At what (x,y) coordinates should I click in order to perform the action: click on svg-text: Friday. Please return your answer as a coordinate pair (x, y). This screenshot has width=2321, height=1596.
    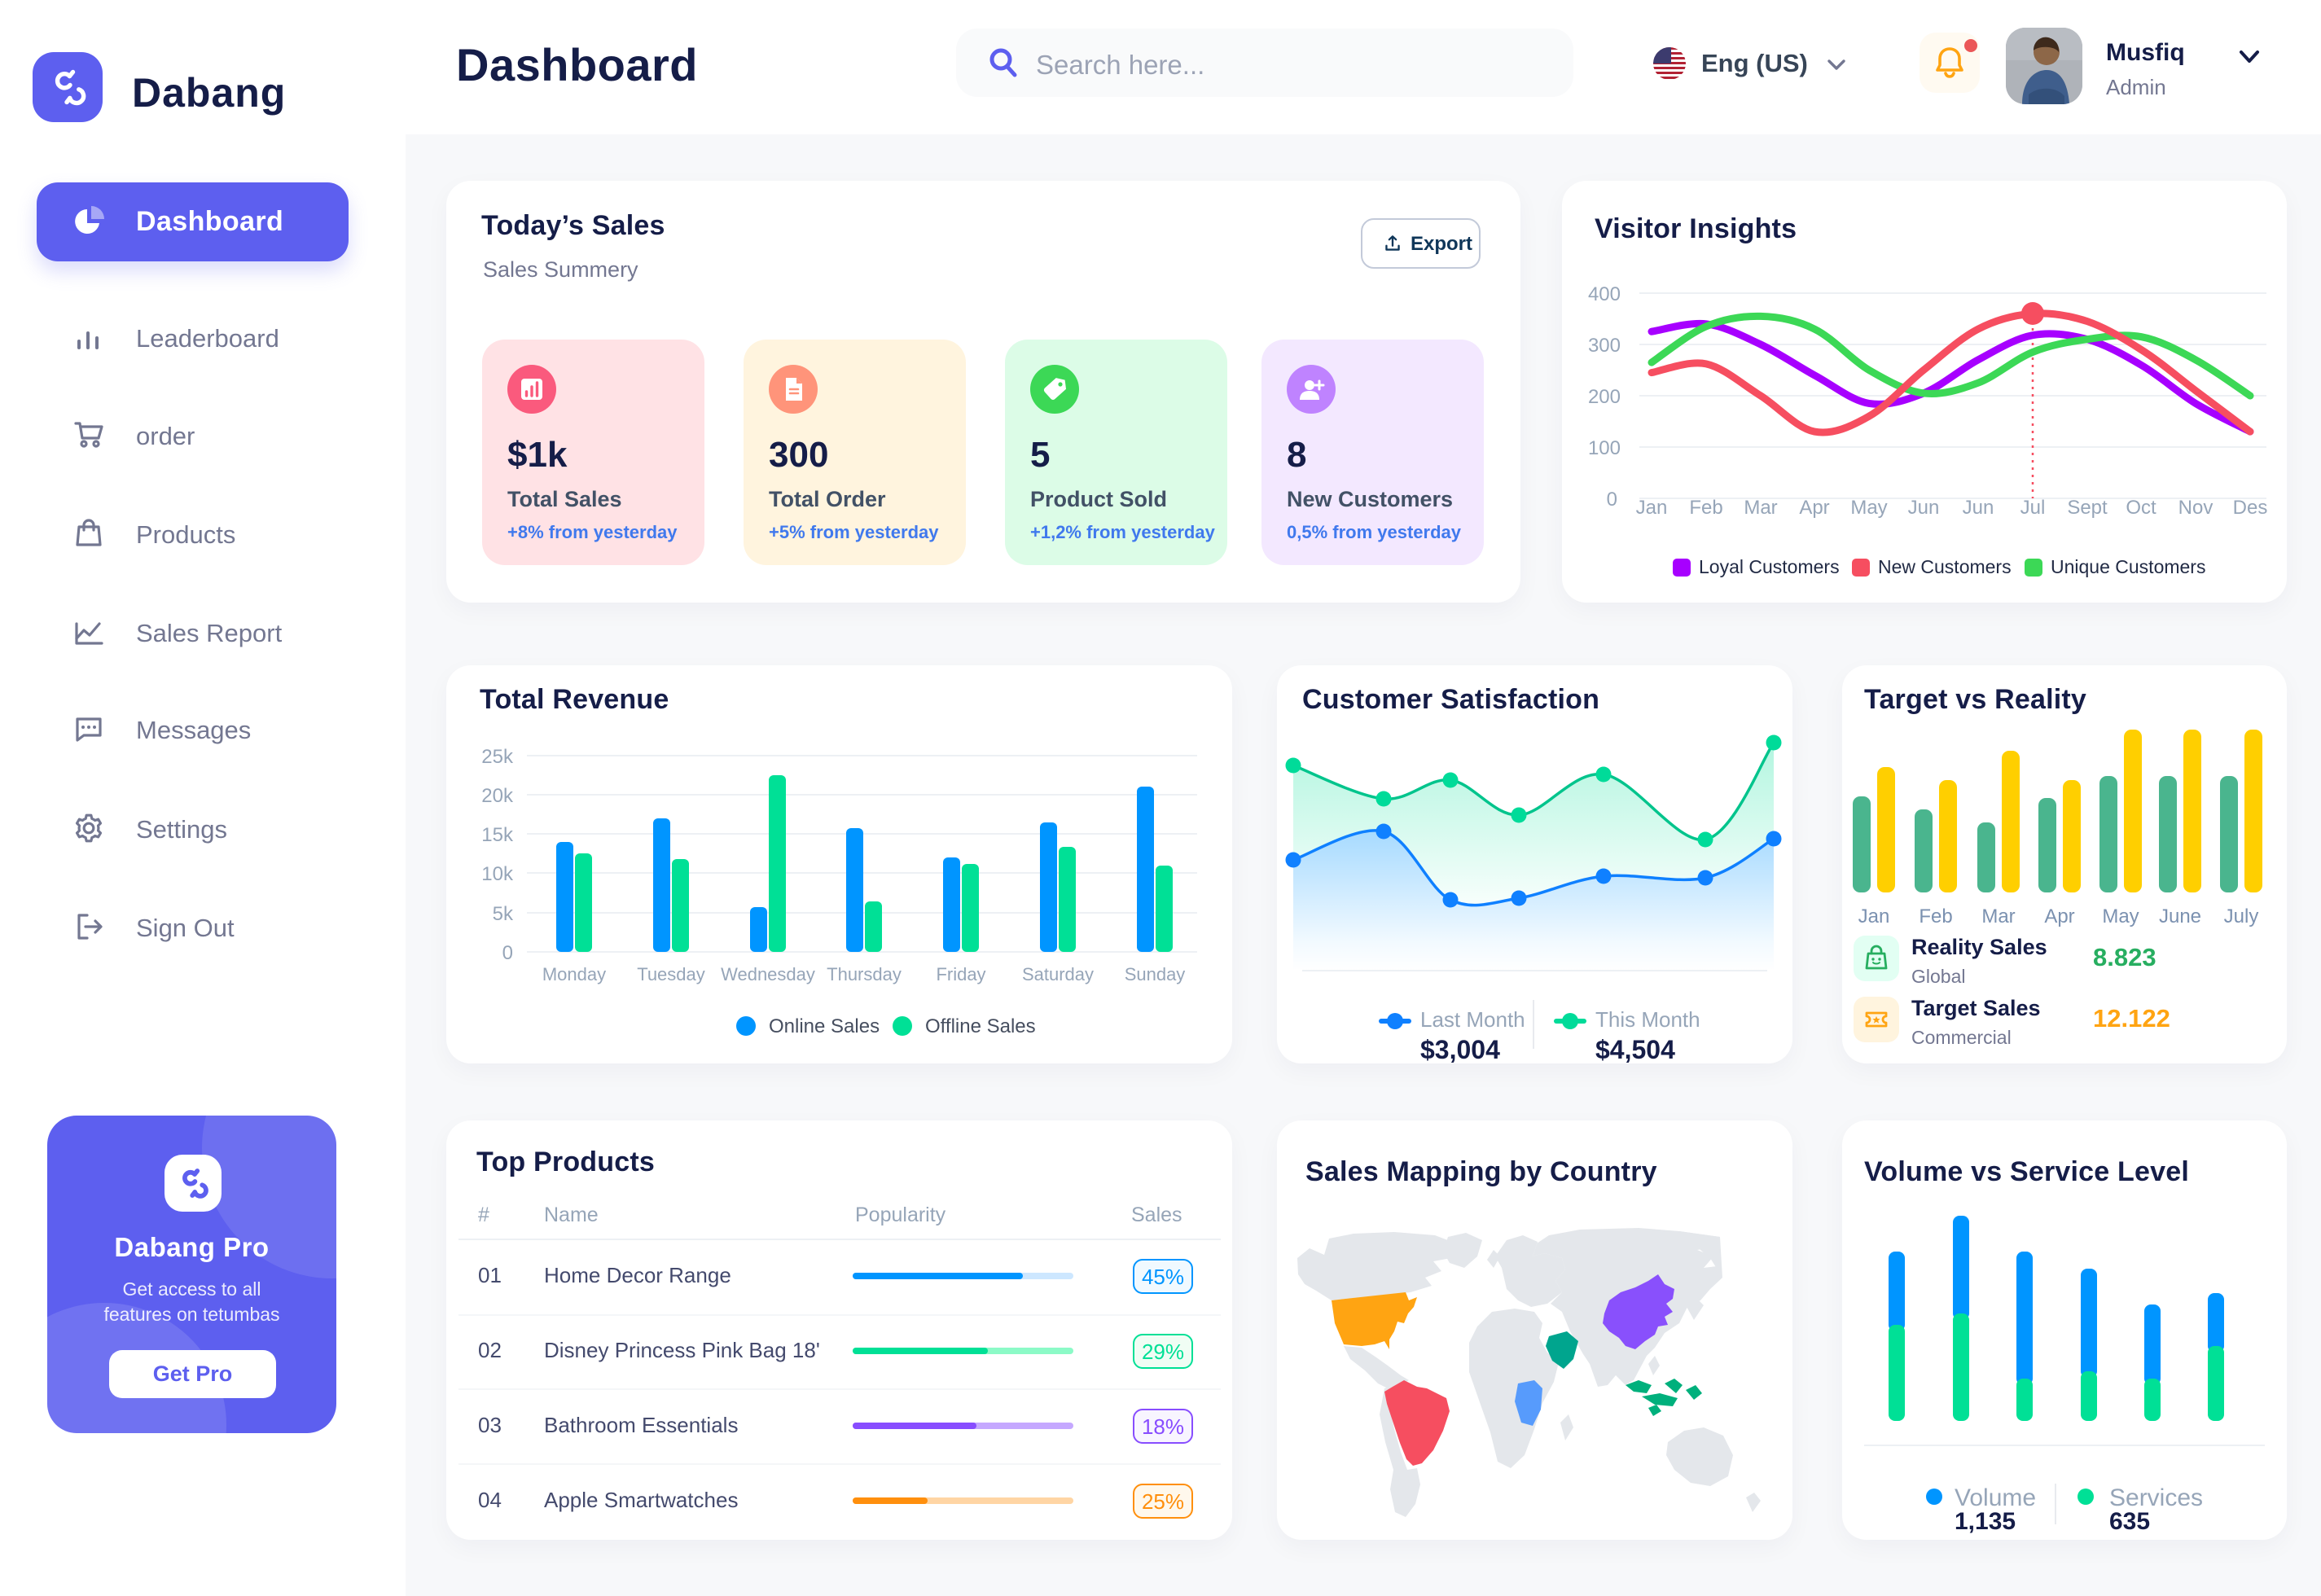
    Looking at the image, I should click on (960, 974).